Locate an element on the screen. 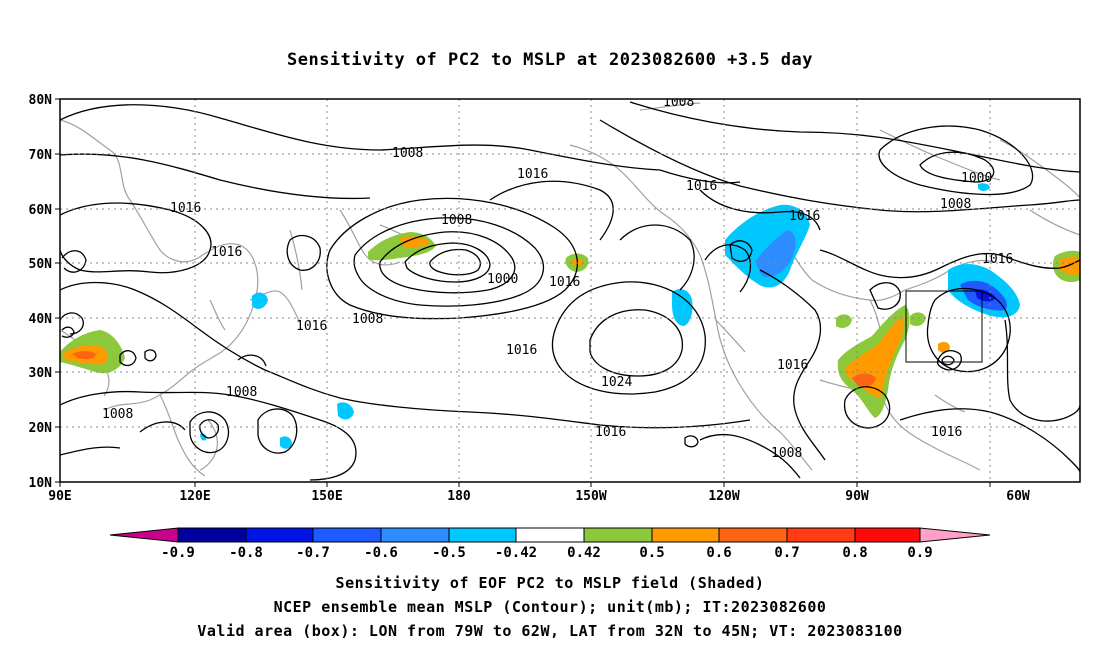 The height and width of the screenshot is (650, 1100). colorbar-label: 0.8 is located at coordinates (854, 553).